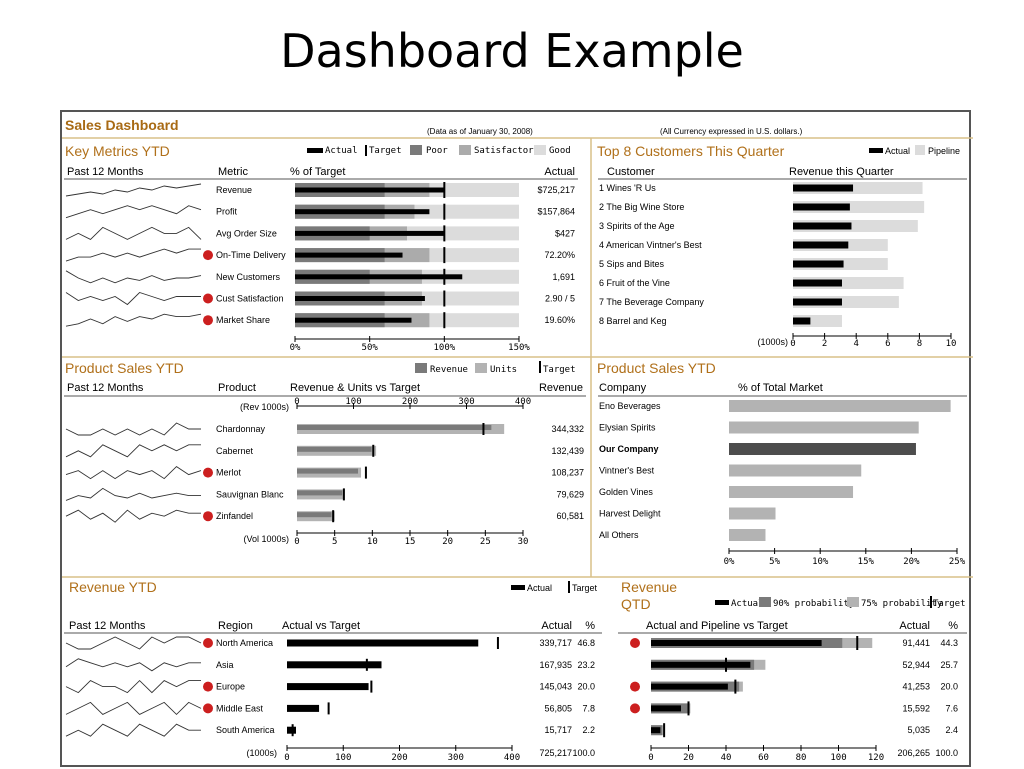 The image size is (1024, 769). Describe the element at coordinates (372, 542) in the screenshot. I see `axis-tick-label: 10` at that location.